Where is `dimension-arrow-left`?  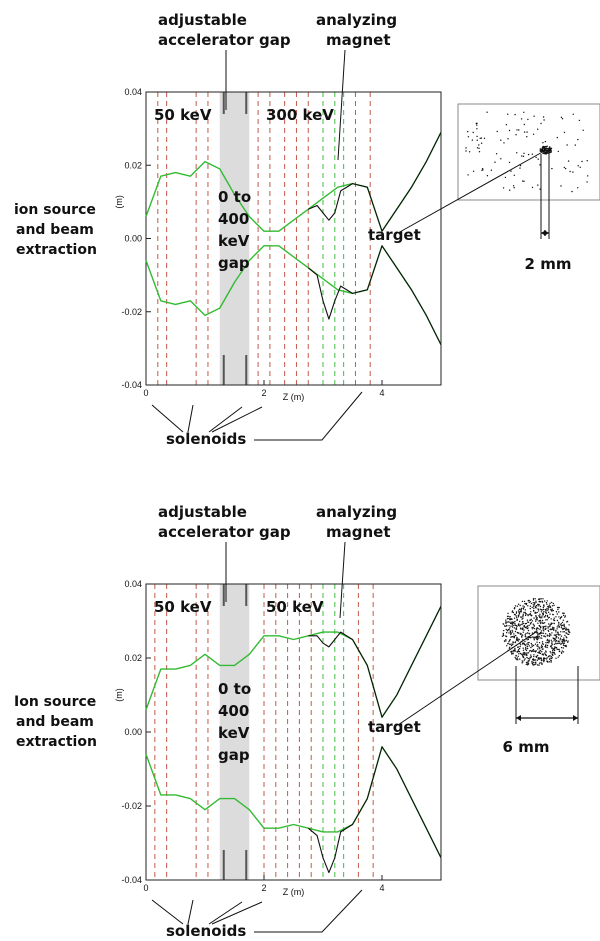 dimension-arrow-left is located at coordinates (518, 718).